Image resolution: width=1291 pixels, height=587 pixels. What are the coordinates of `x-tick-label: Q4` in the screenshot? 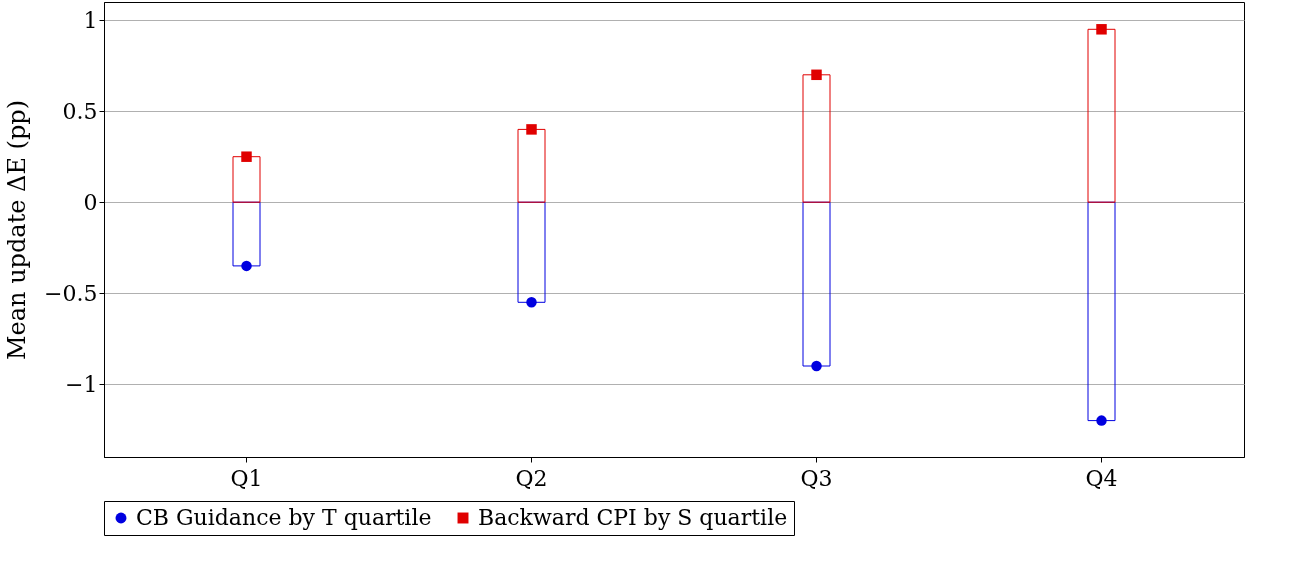 It's located at (1101, 478).